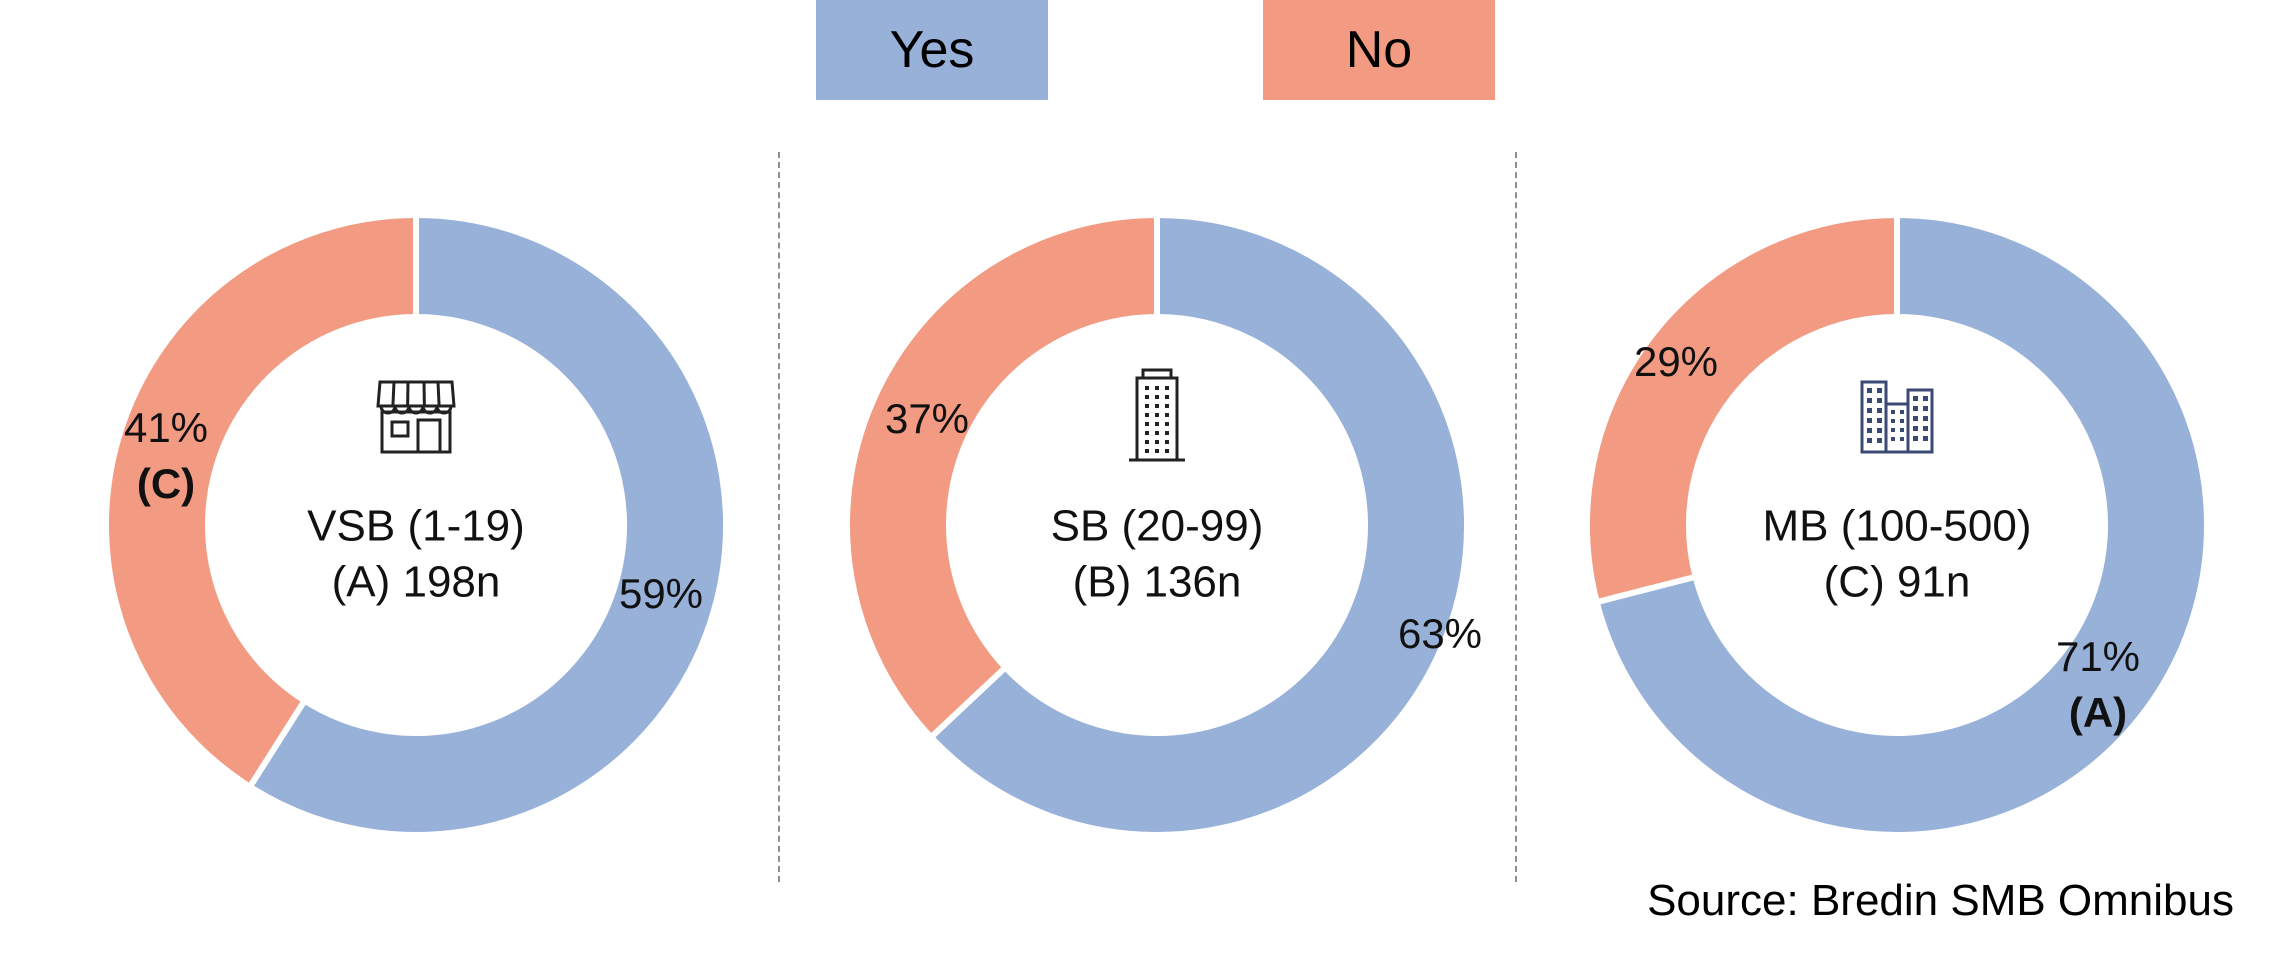 Image resolution: width=2296 pixels, height=954 pixels. I want to click on donut-slice-yes, so click(487, 524).